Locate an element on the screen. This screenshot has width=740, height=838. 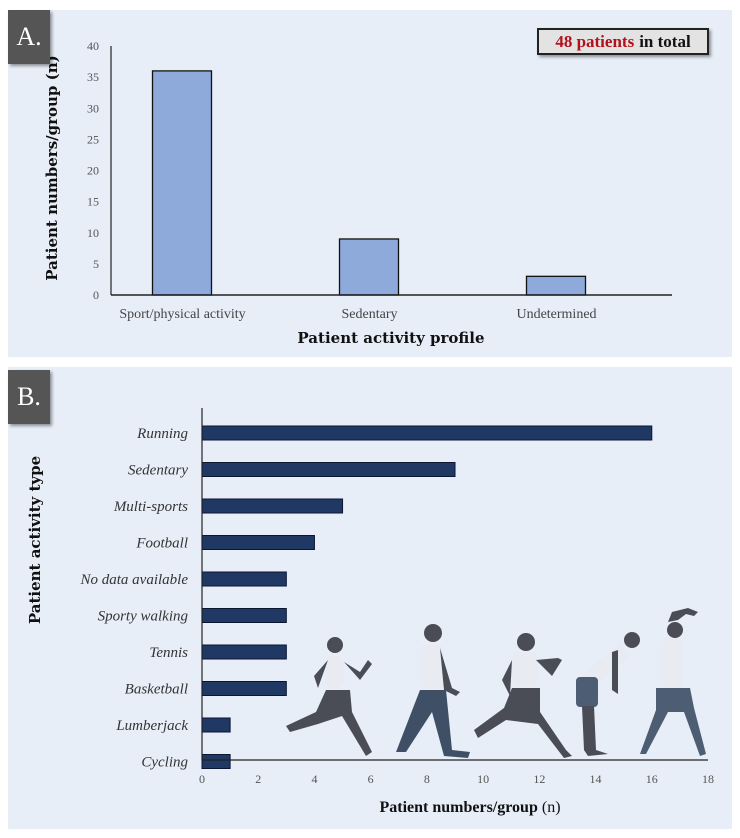
total-patients-count: 48 patients is located at coordinates (595, 41).